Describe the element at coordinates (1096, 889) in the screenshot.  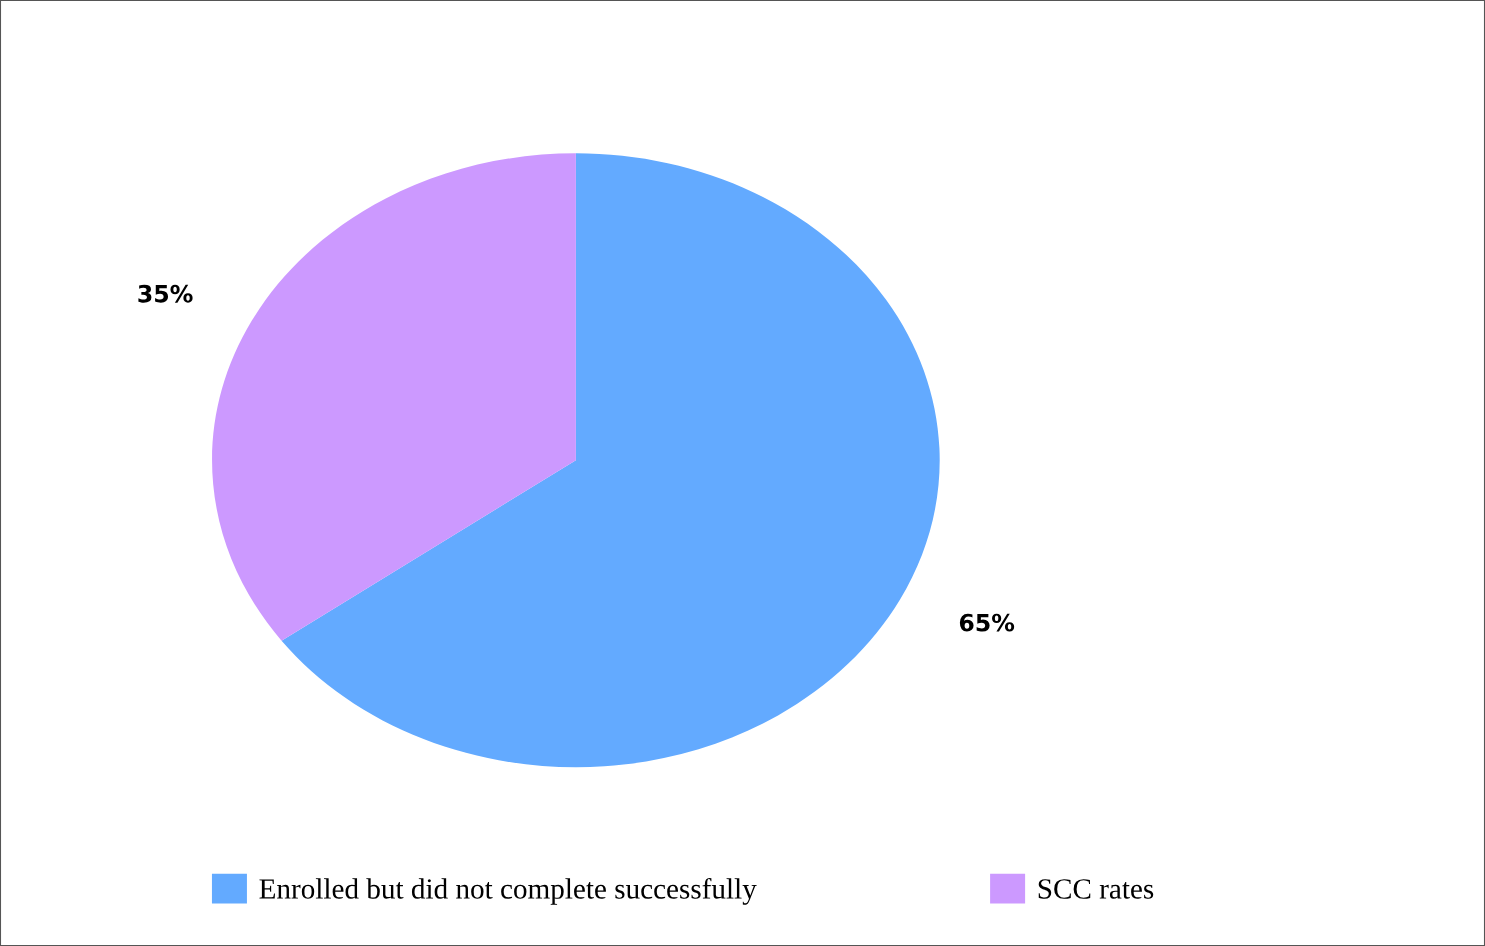
I see `legend-label: SCC rates` at that location.